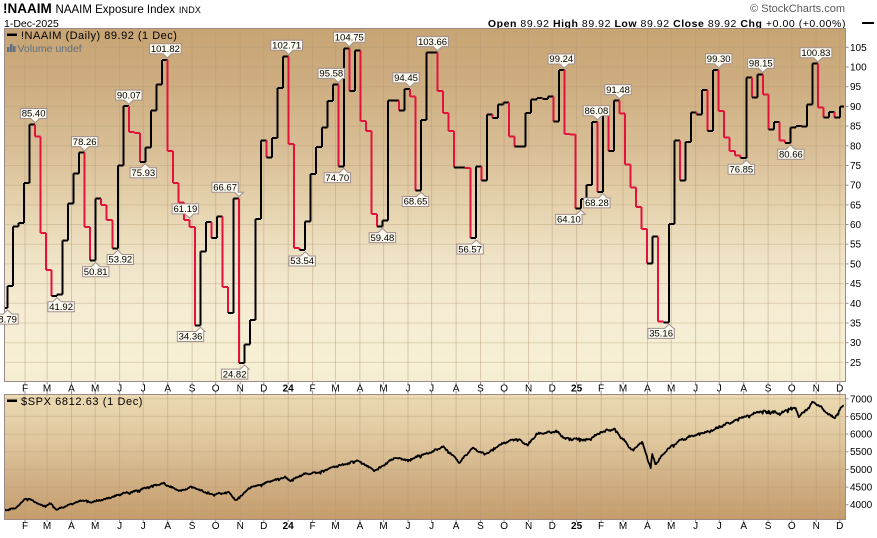 The image size is (877, 538). Describe the element at coordinates (8, 319) in the screenshot. I see `svg-text: 38.79` at that location.